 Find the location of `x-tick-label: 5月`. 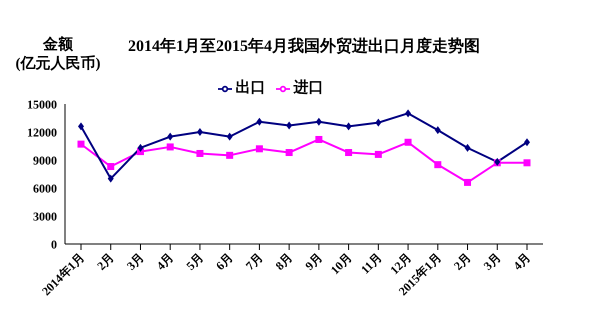

x-tick-label: 5月 is located at coordinates (194, 261).